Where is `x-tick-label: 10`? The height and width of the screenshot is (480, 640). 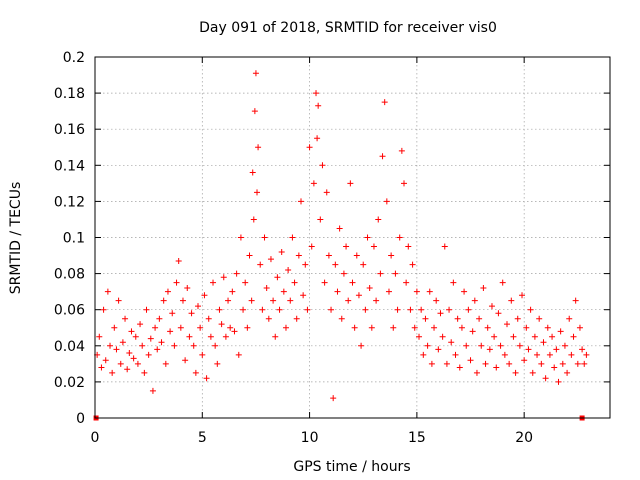
x-tick-label: 10 is located at coordinates (310, 438).